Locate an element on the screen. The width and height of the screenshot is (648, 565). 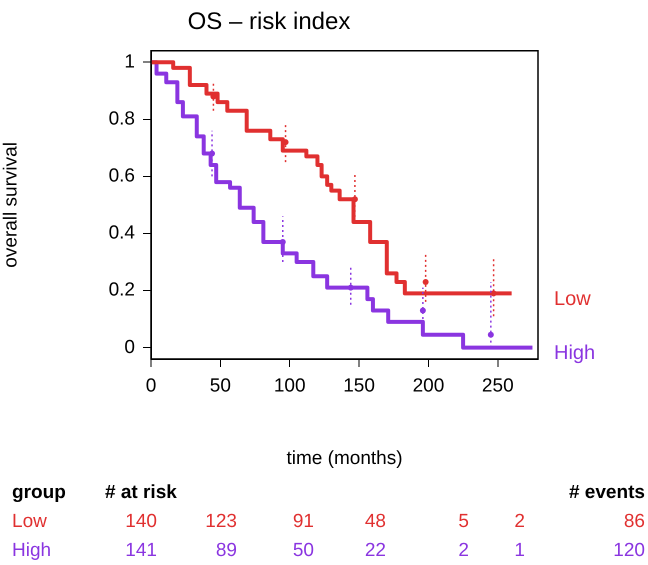
text: 1 is located at coordinates (519, 550).